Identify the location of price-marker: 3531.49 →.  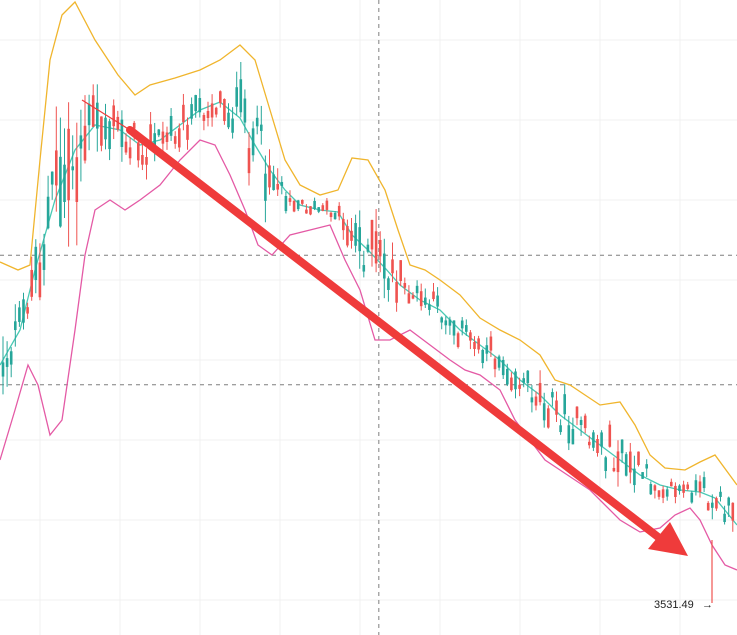
(683, 605).